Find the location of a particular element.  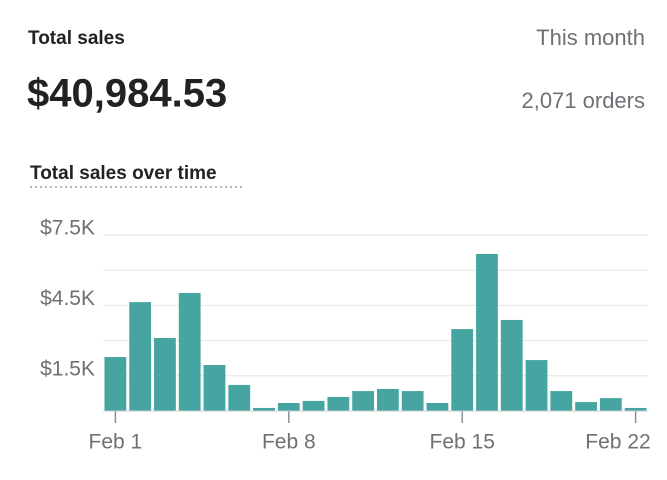

y-tick-label: $1.5K is located at coordinates (67, 368).